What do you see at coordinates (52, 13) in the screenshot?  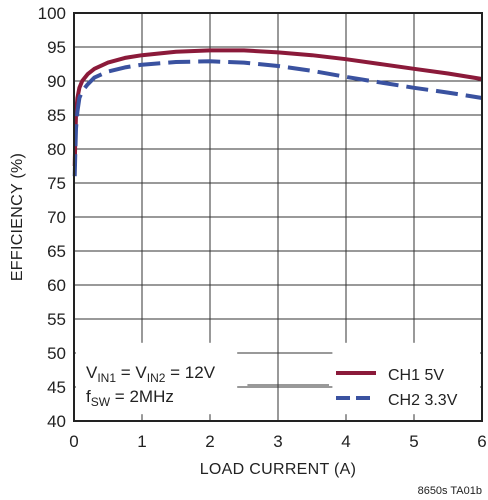 I see `y-tick-label: 100` at bounding box center [52, 13].